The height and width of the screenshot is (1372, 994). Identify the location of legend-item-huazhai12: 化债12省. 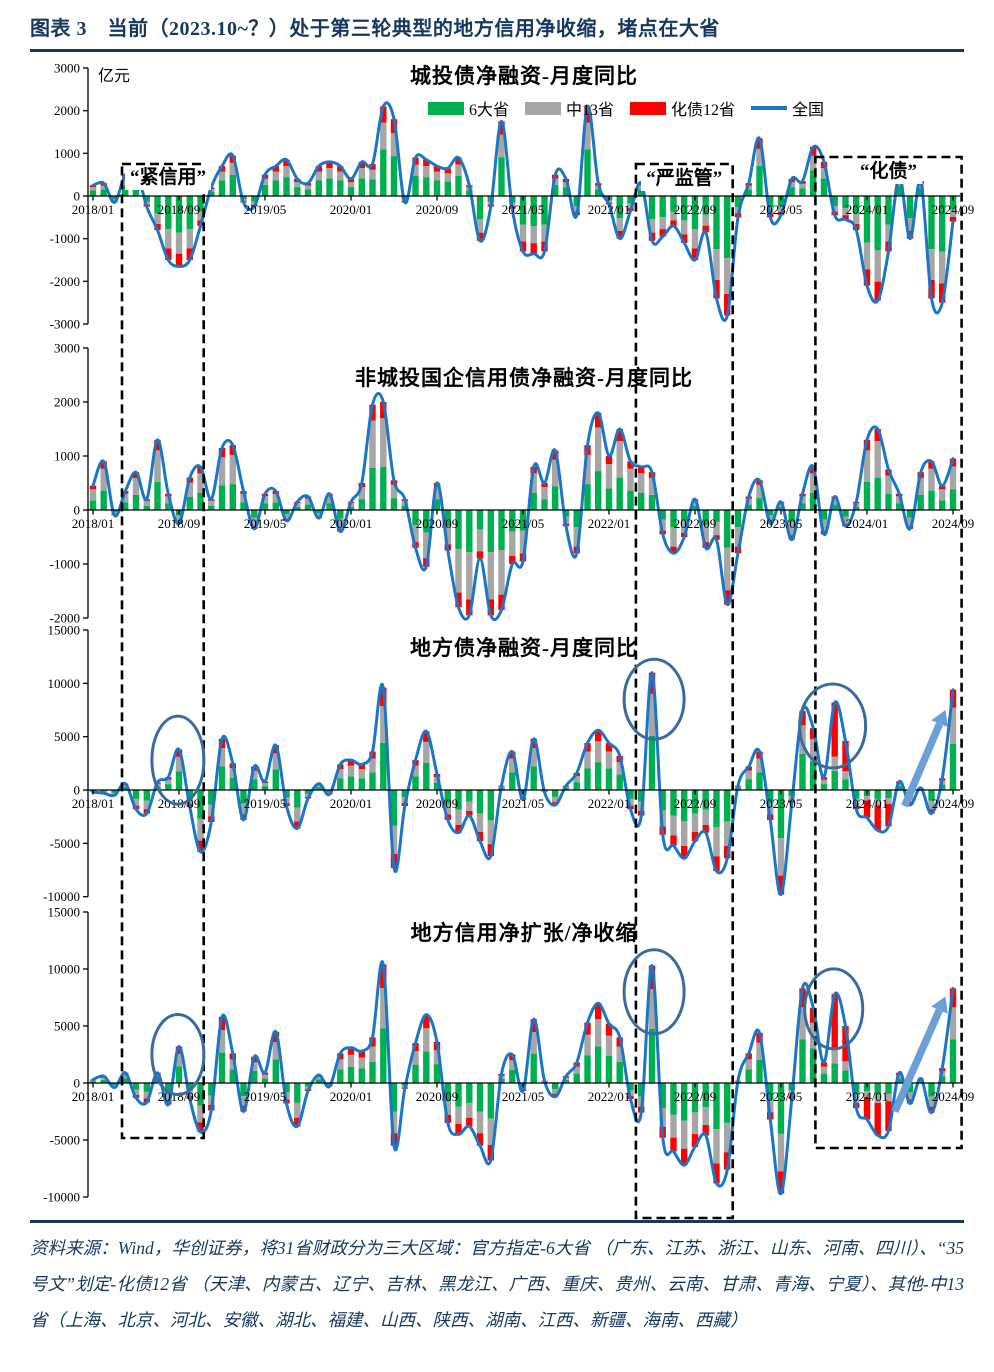
(682, 108).